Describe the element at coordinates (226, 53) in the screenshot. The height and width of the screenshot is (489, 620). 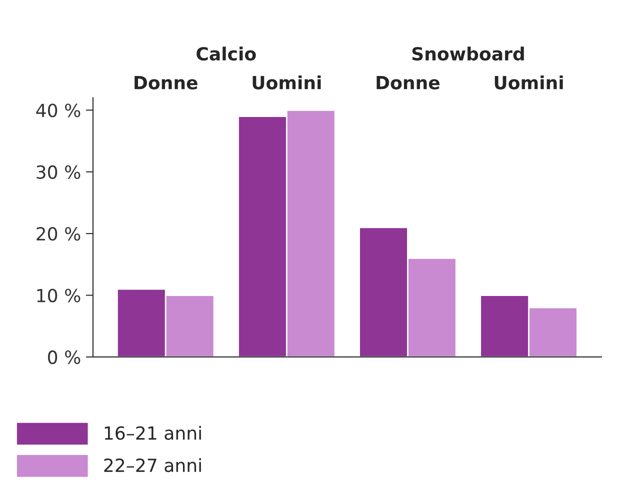
I see `text: Calcio` at that location.